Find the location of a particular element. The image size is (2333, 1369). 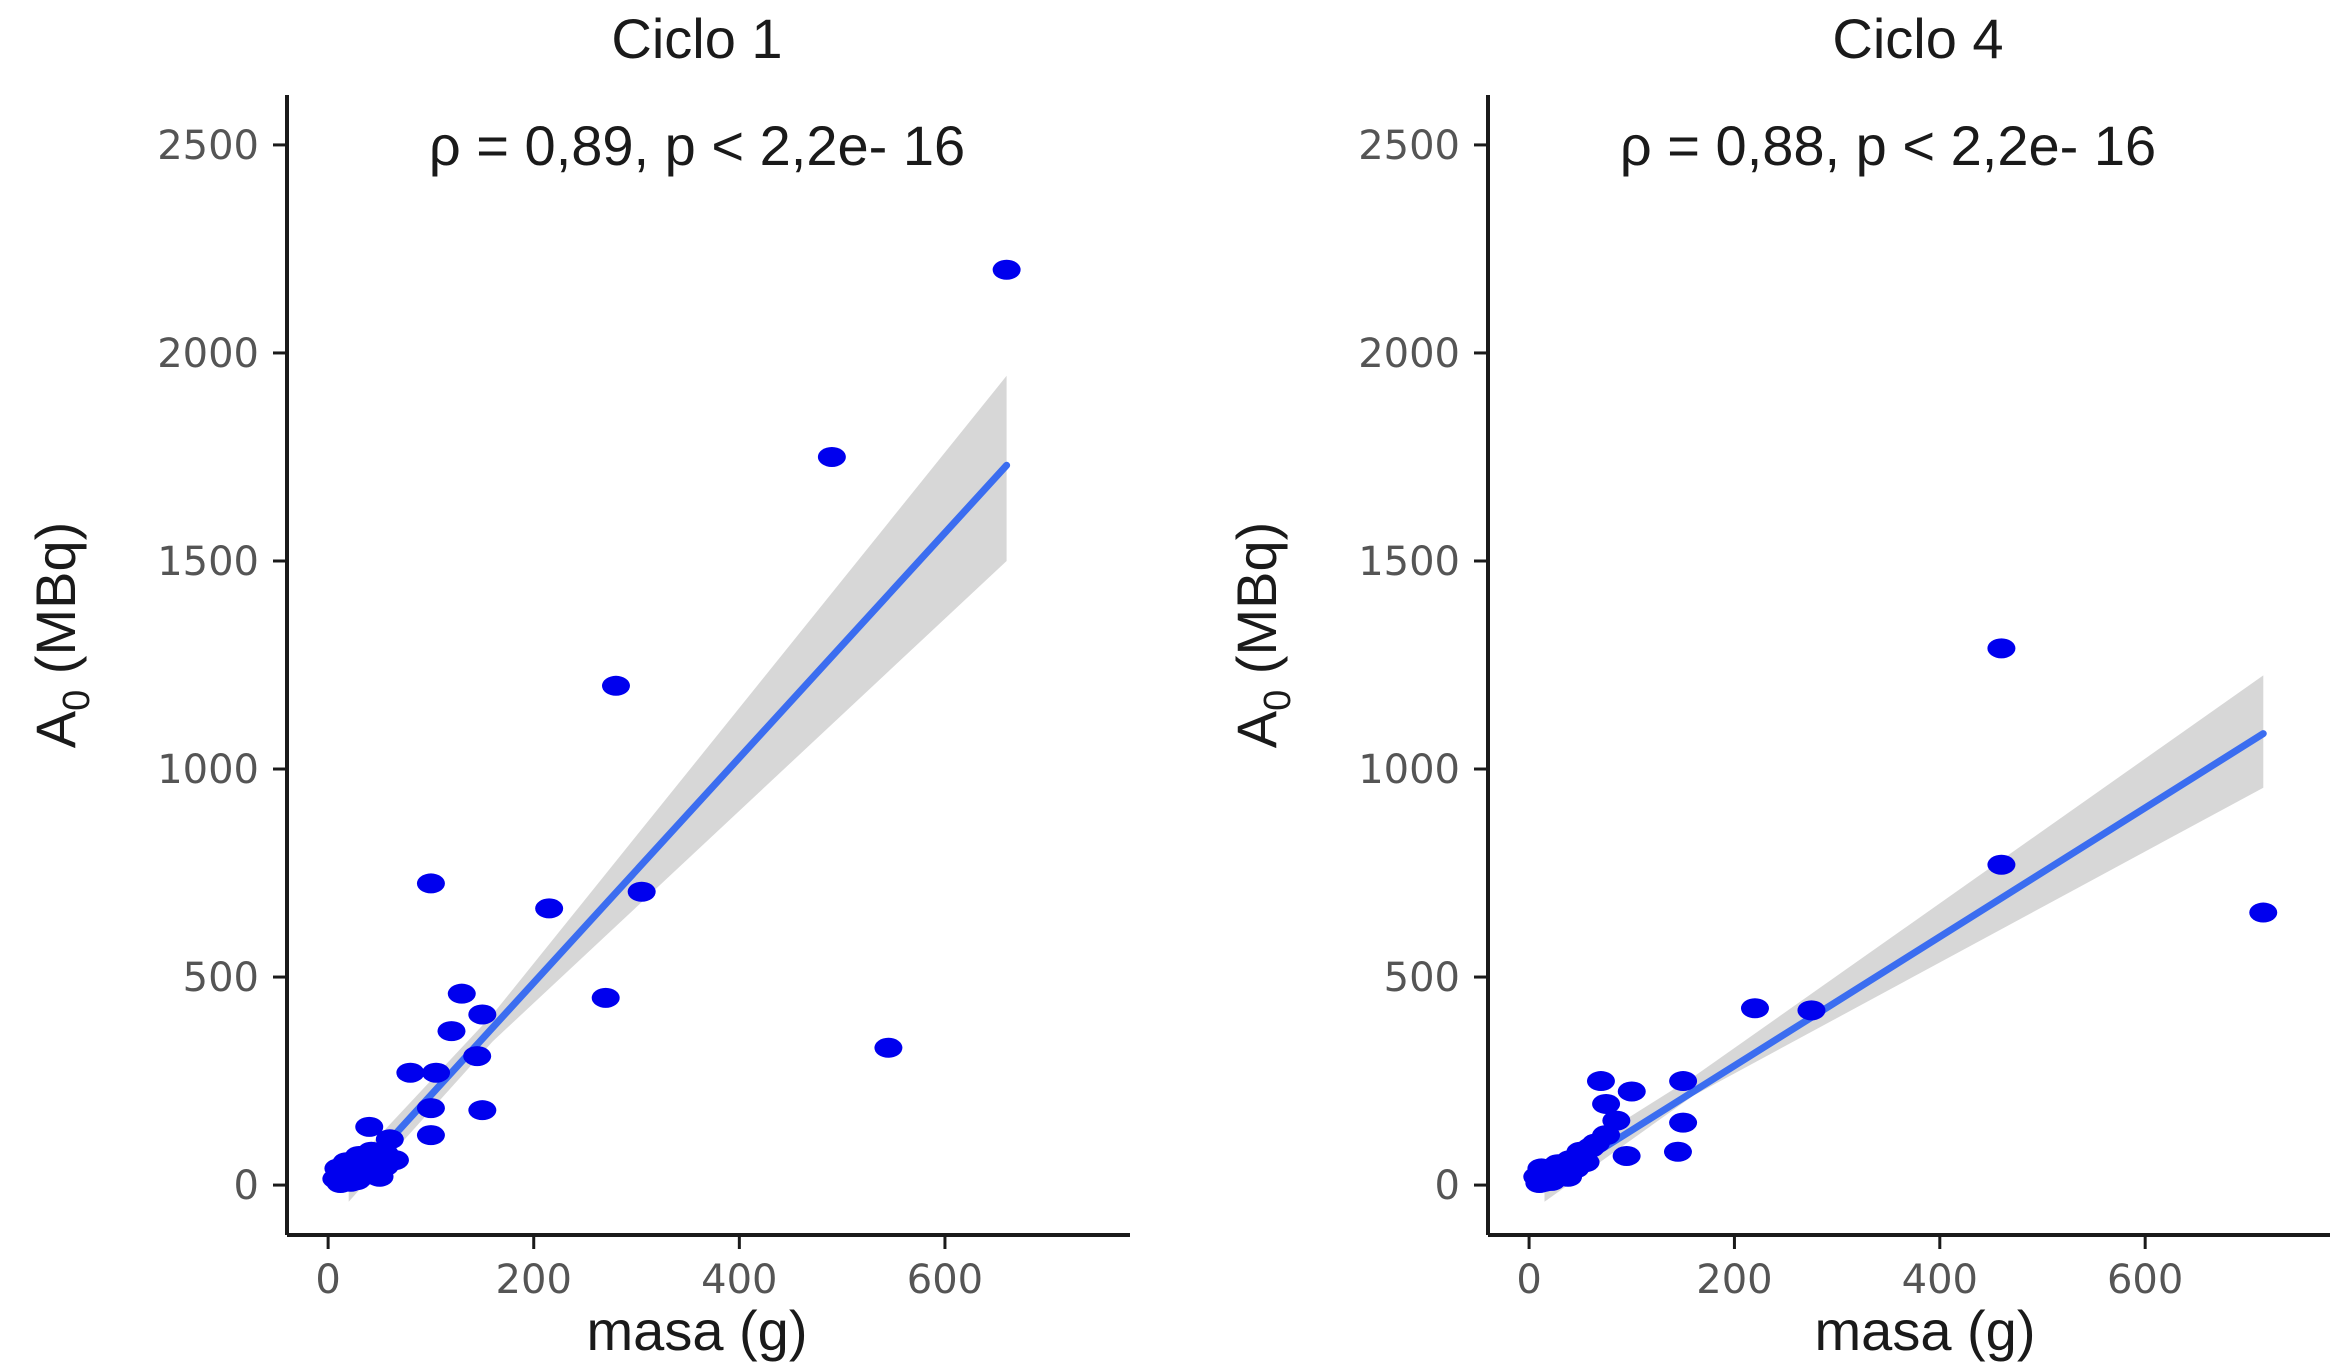

correlation-annotation: ρ = 0,89, p < 2,2e- 16 is located at coordinates (697, 145).